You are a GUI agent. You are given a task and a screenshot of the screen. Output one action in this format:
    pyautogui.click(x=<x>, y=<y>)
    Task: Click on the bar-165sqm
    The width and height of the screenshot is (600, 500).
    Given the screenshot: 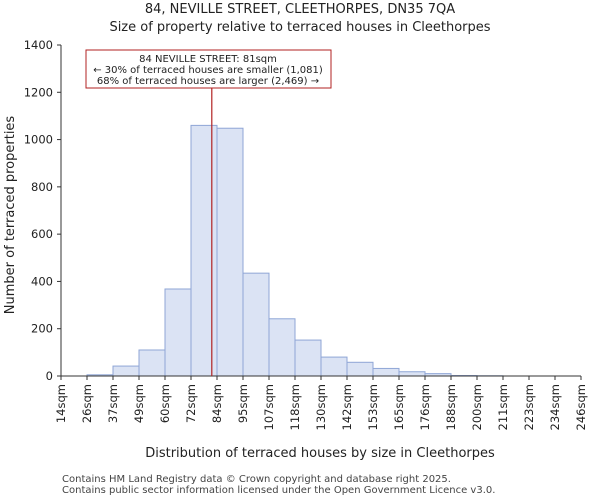 What is the action you would take?
    pyautogui.click(x=412, y=374)
    